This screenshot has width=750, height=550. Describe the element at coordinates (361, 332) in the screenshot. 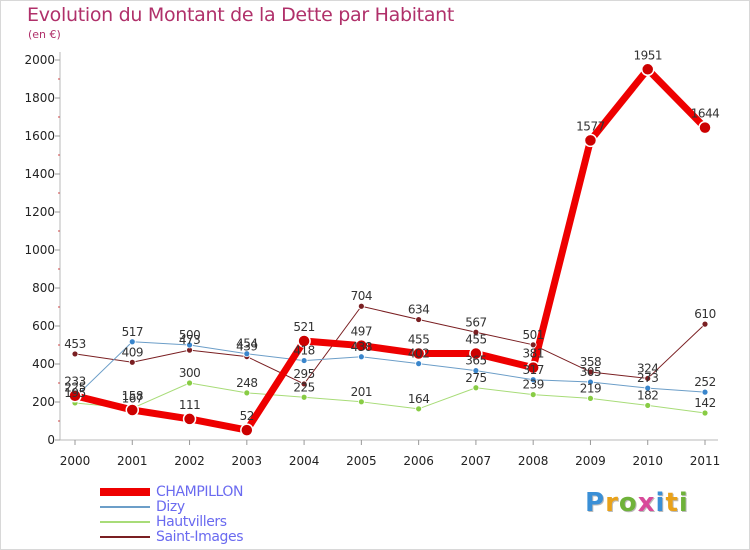

I see `data-label-champillon: 497` at that location.